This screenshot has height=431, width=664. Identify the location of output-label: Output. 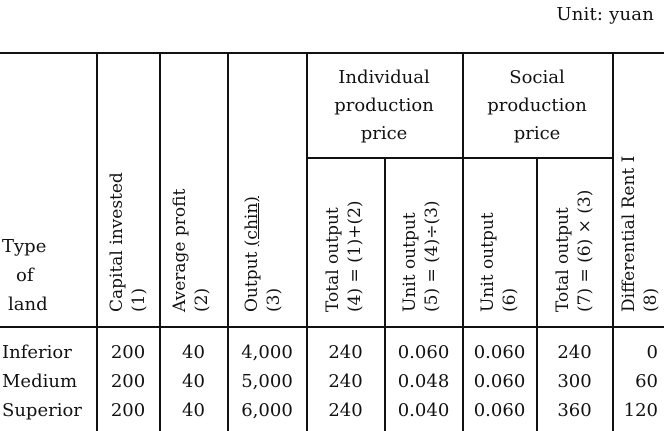
(252, 281).